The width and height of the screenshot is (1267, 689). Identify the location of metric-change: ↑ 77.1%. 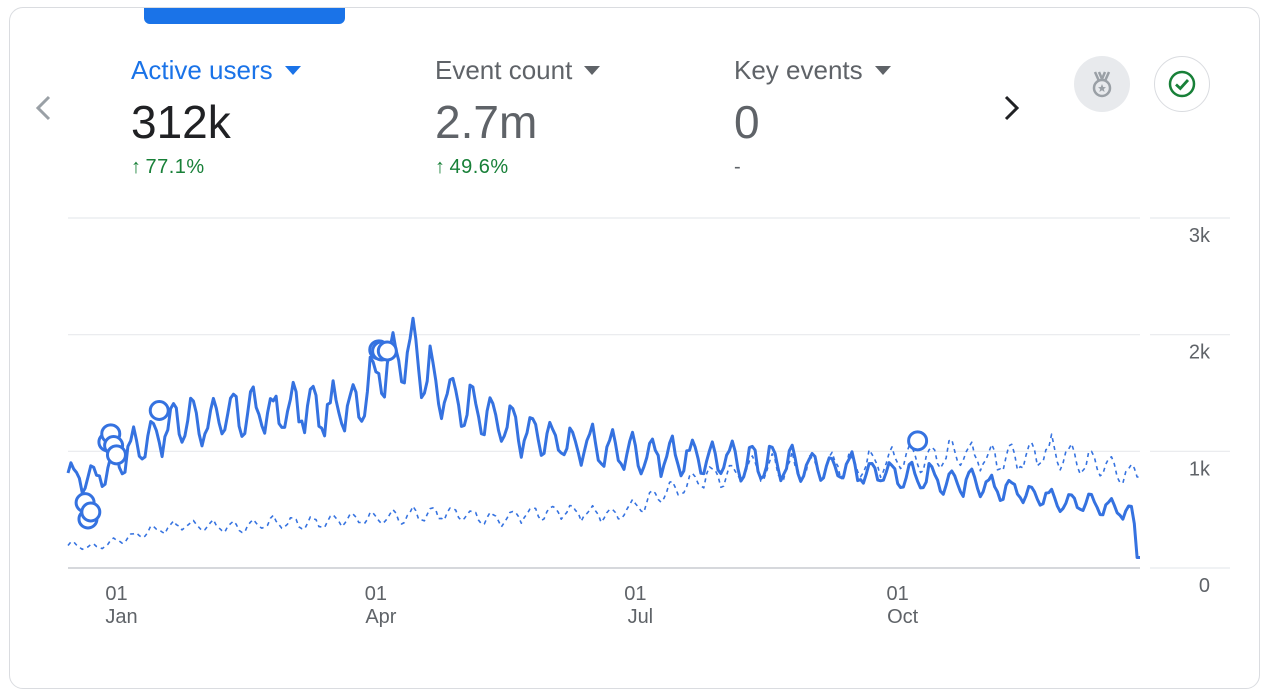
(168, 167).